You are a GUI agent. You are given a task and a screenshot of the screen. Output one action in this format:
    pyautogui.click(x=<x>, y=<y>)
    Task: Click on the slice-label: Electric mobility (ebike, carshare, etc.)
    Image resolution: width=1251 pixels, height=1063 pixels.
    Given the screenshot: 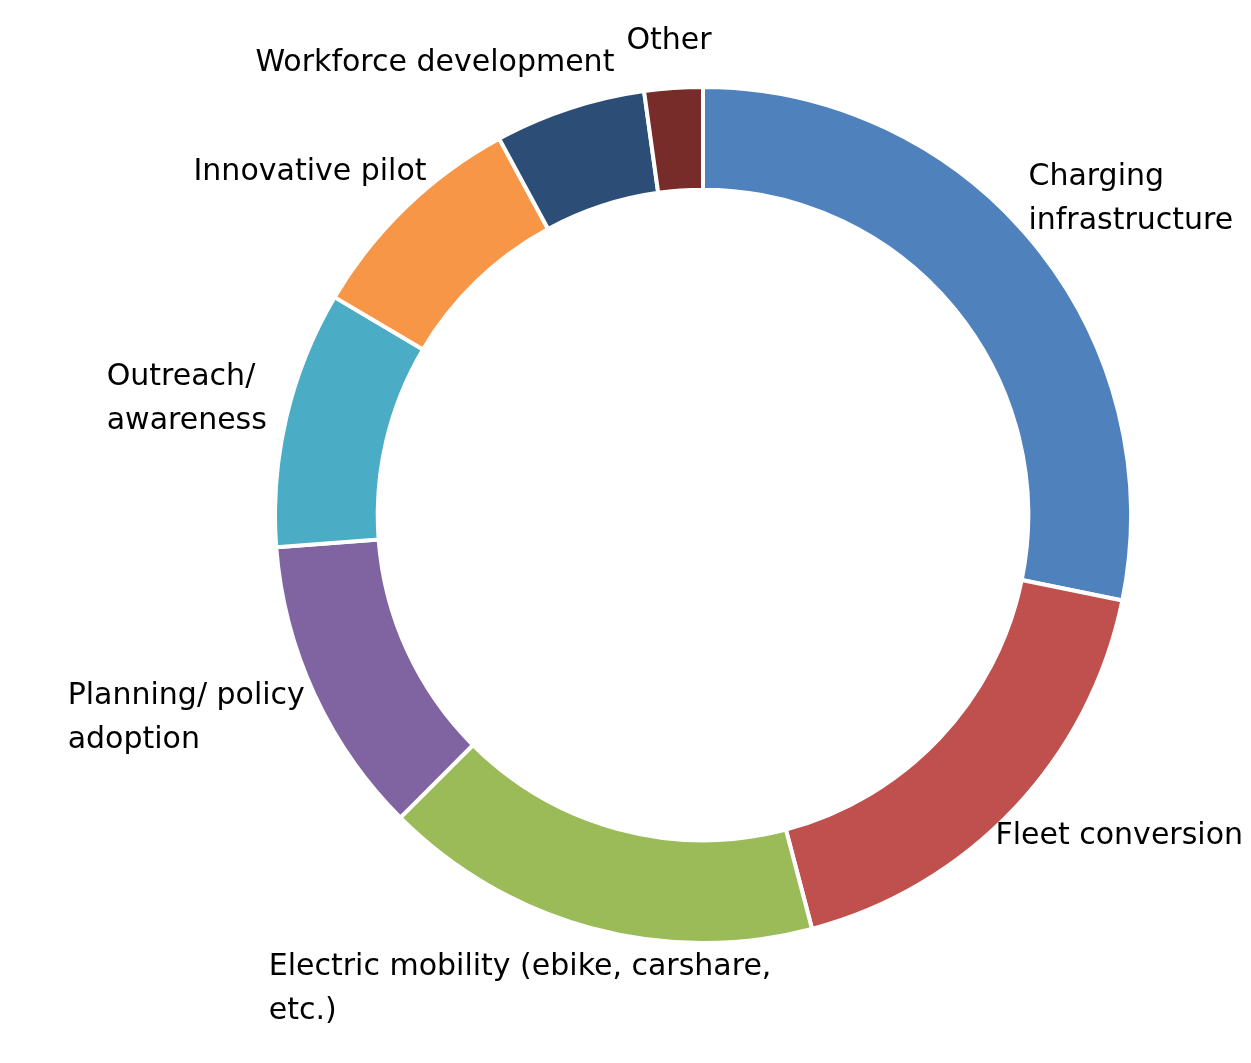 What is the action you would take?
    pyautogui.click(x=520, y=986)
    